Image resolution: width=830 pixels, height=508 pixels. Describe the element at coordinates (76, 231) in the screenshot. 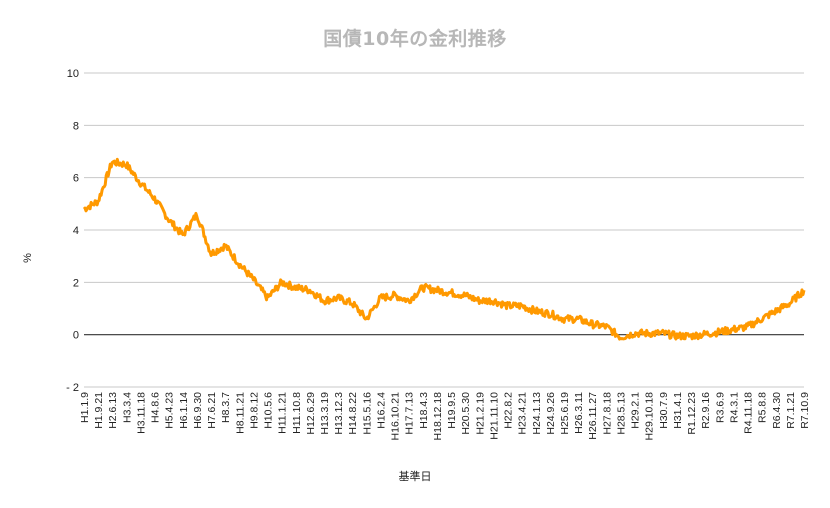

I see `y-tick-label: 4` at that location.